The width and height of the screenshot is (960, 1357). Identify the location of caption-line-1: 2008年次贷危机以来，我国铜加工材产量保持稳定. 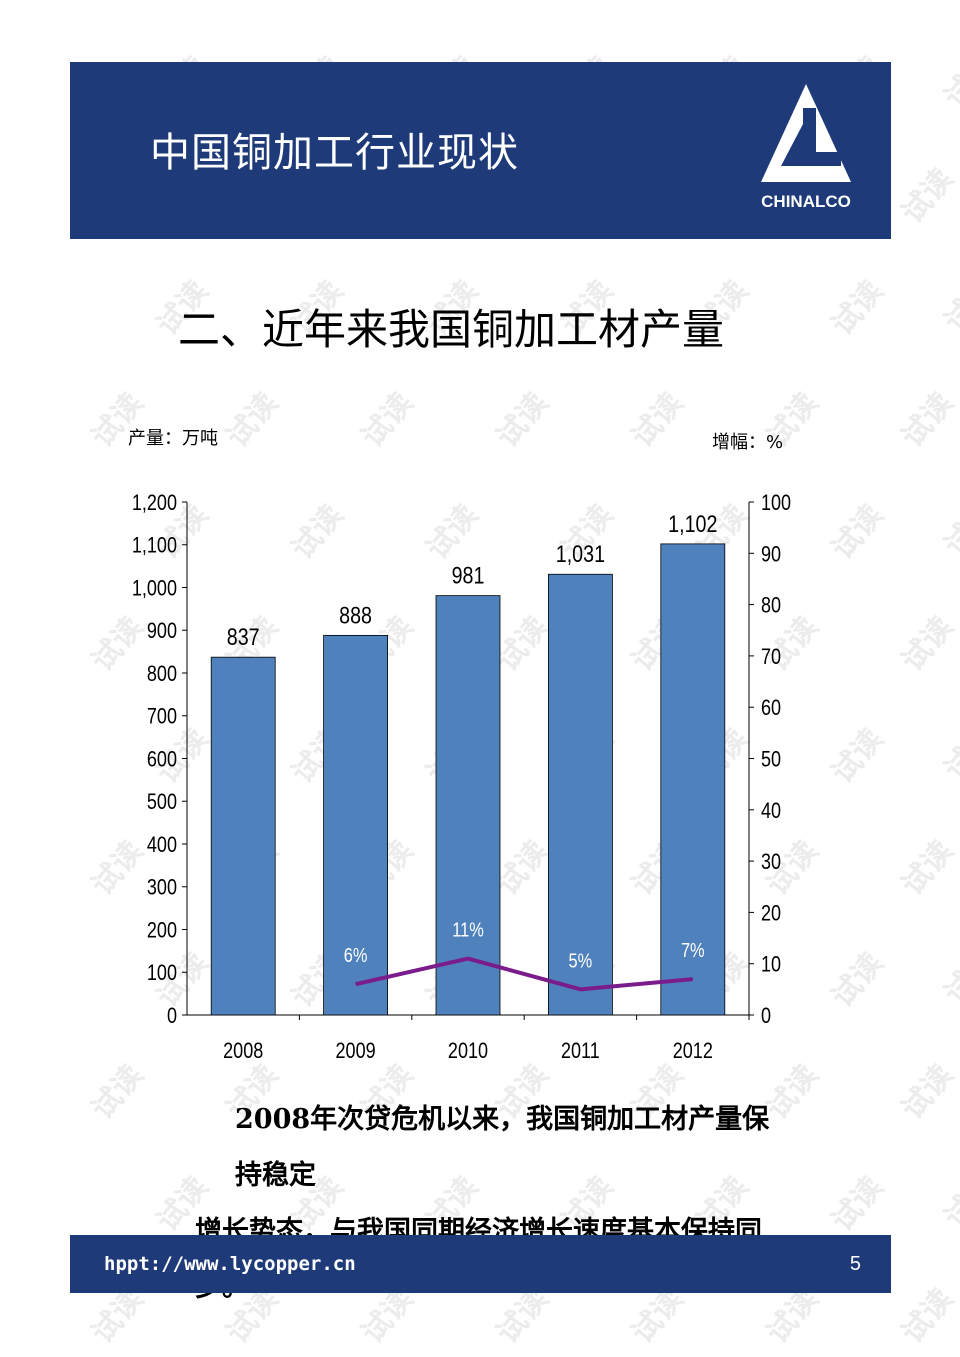
(502, 1147).